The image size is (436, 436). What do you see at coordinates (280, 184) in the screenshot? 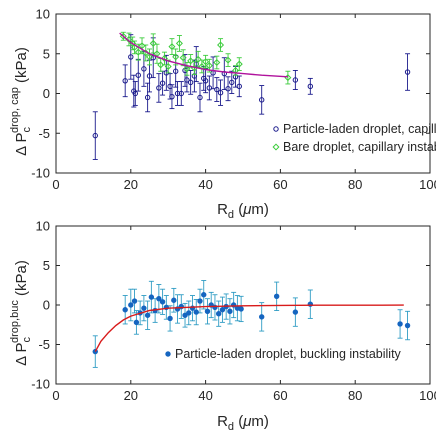
I see `x-tick-label: 60` at bounding box center [280, 184].